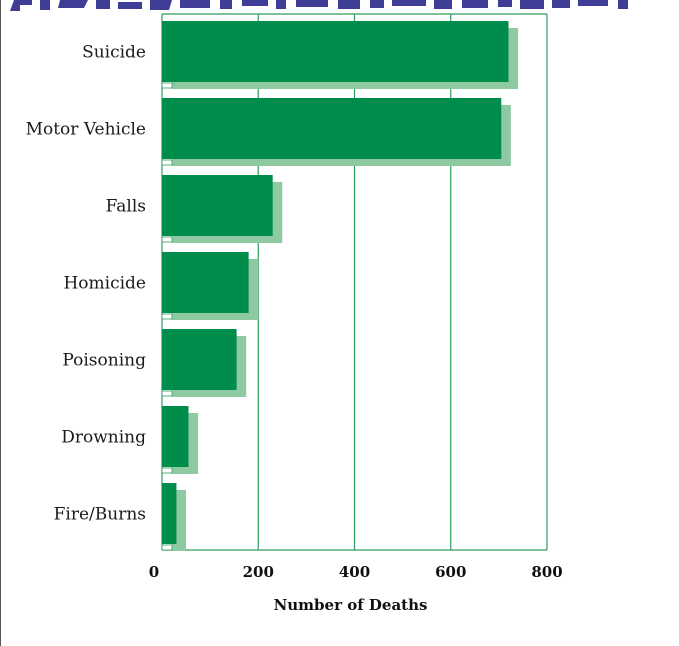 The image size is (679, 646). I want to click on page-left-border, so click(0, 323).